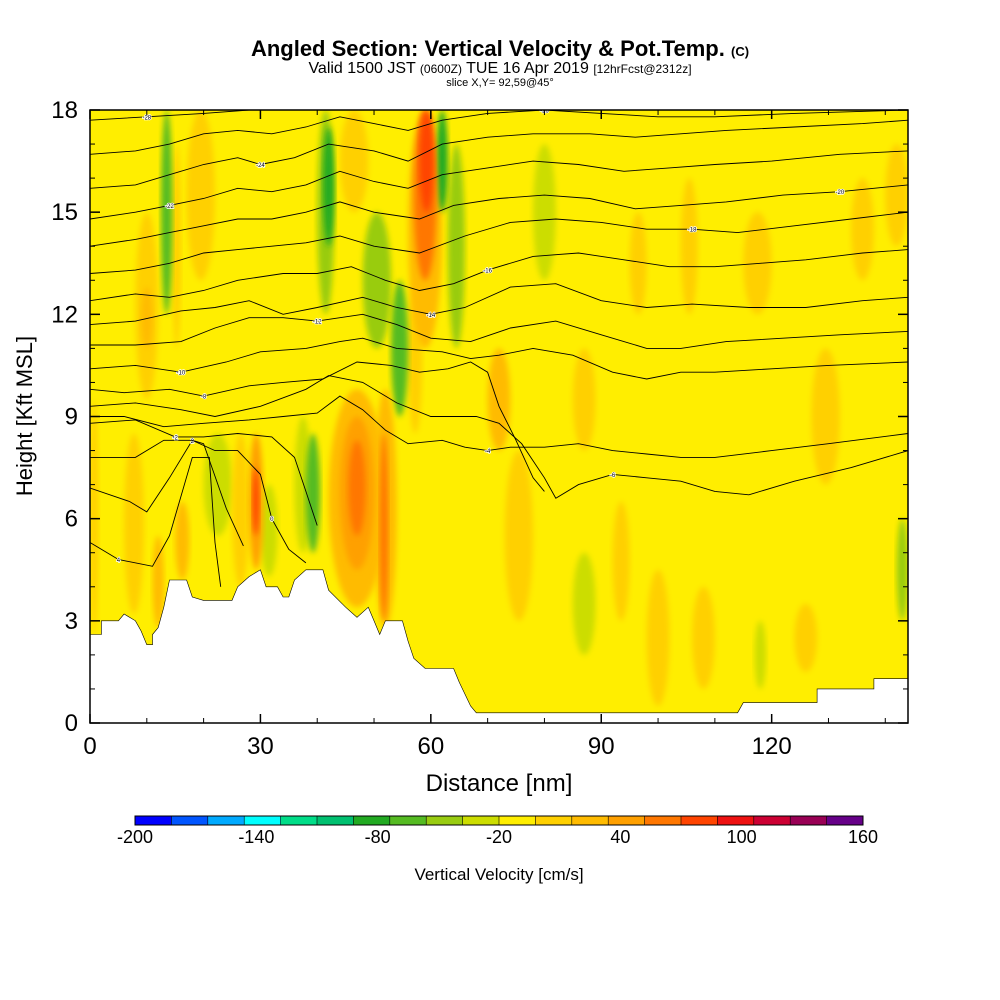 This screenshot has width=1000, height=1000. Describe the element at coordinates (64, 212) in the screenshot. I see `y-tick-label: 15` at that location.